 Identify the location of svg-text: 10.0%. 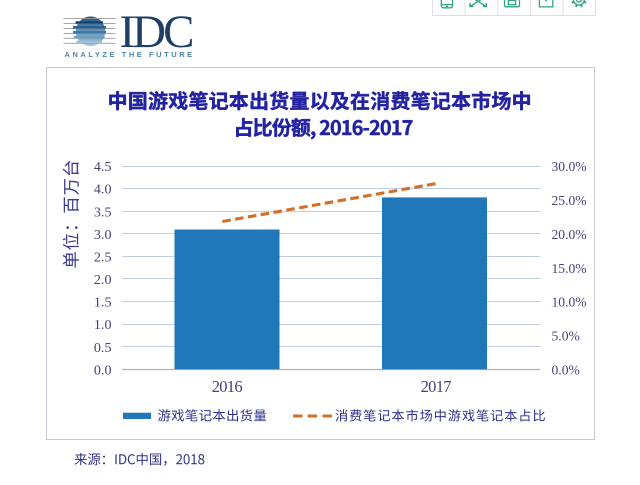
(569, 302).